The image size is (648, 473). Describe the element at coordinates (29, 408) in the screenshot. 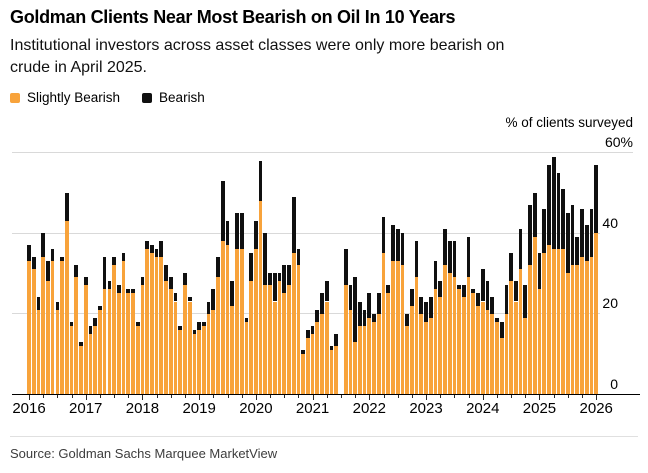

I see `x-tick-label-2016: 2016` at that location.